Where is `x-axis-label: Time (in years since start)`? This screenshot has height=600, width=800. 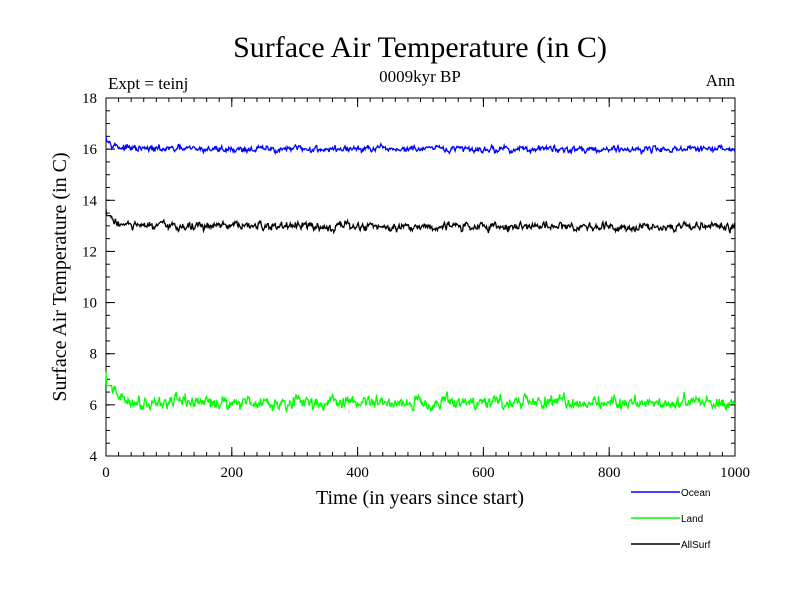
x-axis-label: Time (in years since start) is located at coordinates (420, 498).